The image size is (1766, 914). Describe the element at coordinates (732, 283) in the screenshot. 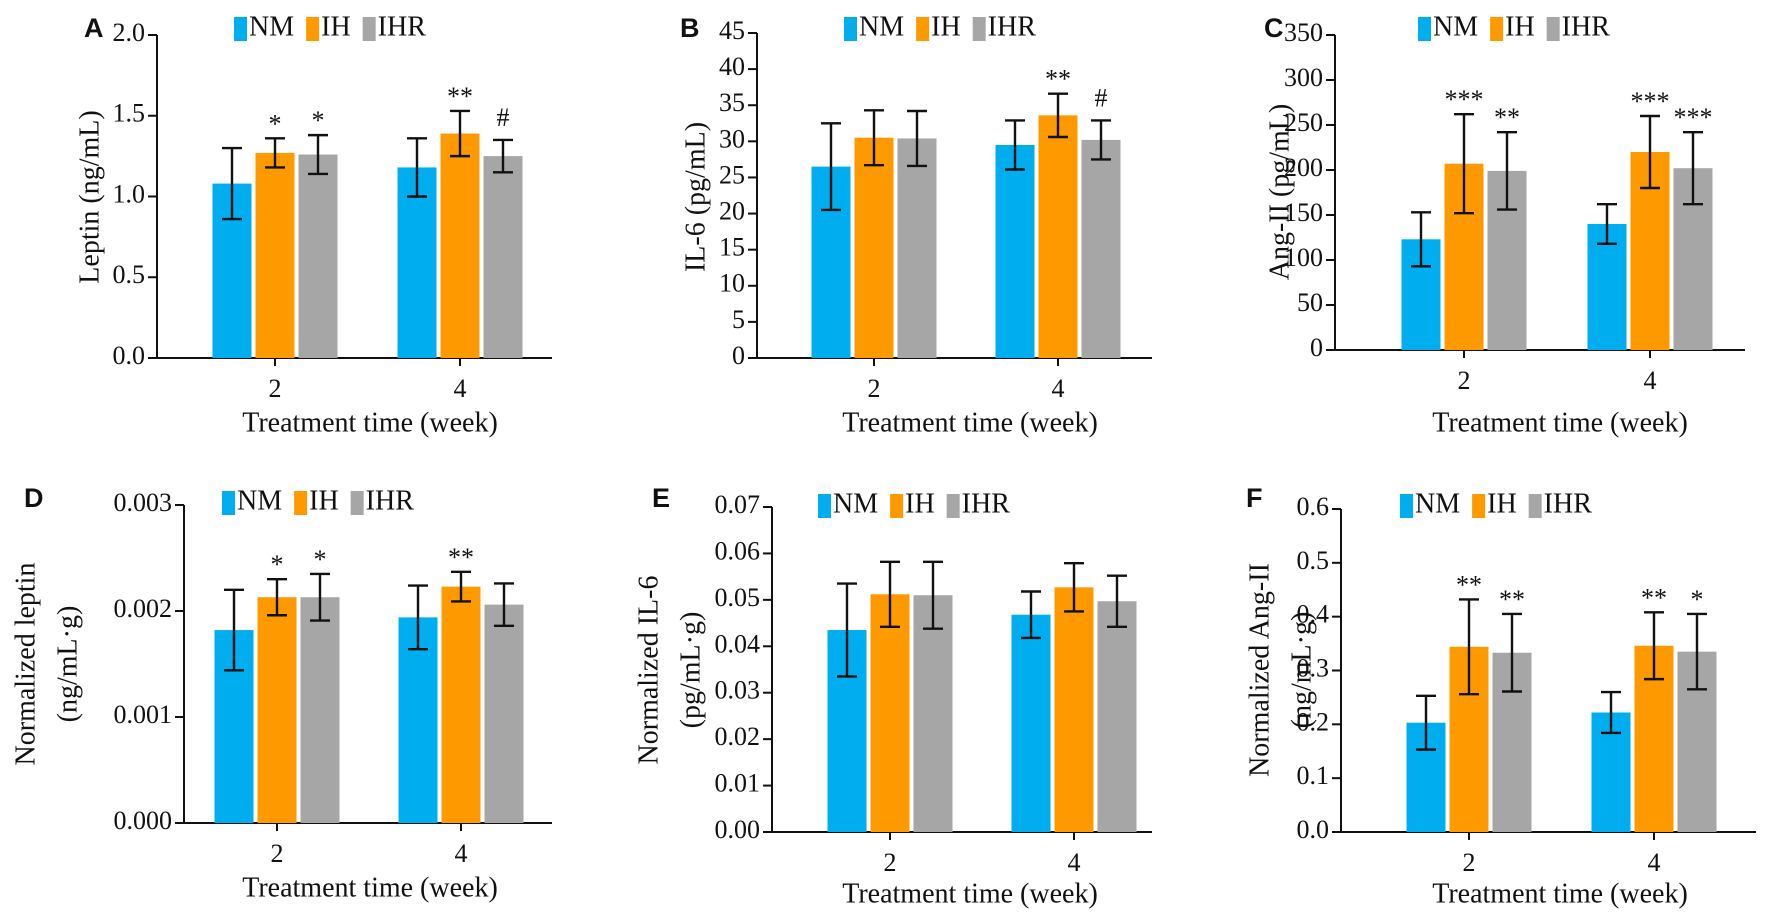

I see `y-tick-label: 10` at that location.